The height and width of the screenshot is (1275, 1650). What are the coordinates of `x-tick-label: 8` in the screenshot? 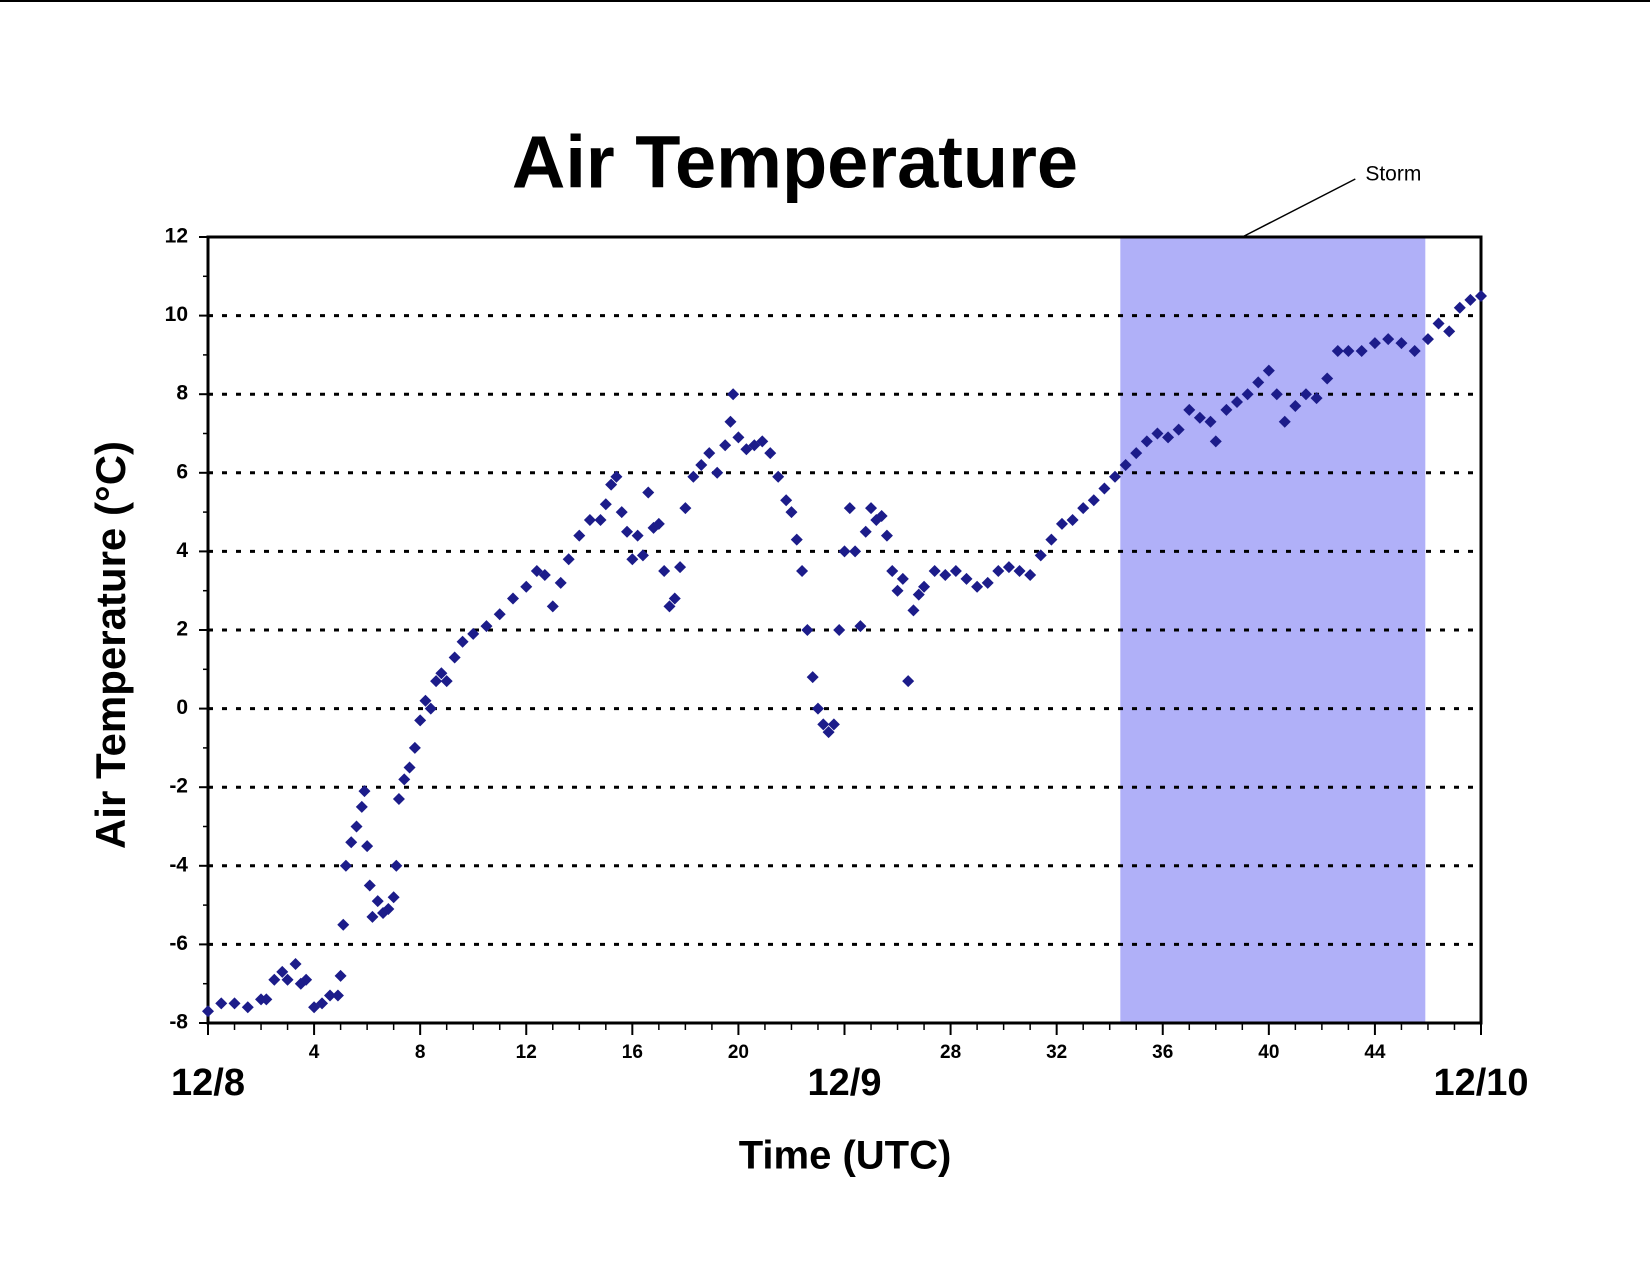 It's located at (420, 1052).